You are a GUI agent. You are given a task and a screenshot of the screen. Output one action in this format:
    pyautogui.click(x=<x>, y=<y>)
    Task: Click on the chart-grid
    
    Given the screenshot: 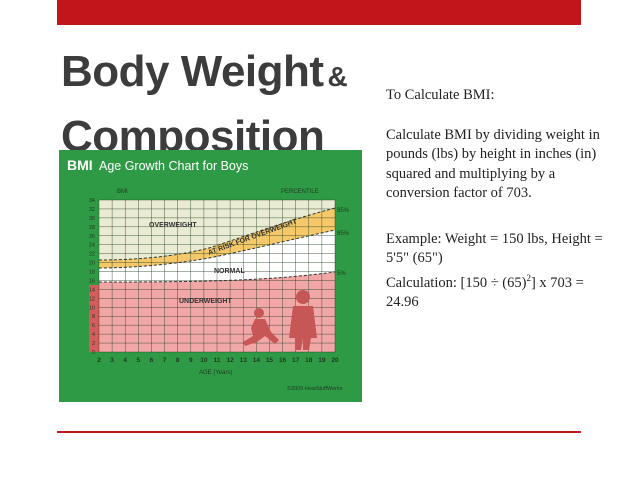 What is the action you would take?
    pyautogui.click(x=217, y=276)
    